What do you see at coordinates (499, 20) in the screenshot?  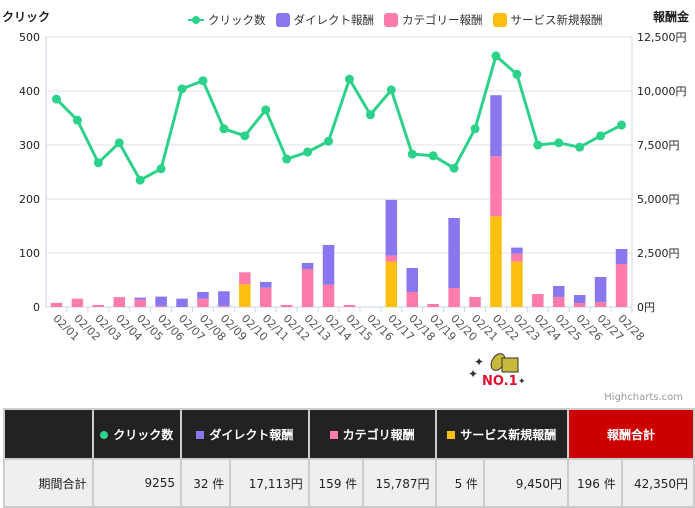 I see `yellow-swatch-icon` at bounding box center [499, 20].